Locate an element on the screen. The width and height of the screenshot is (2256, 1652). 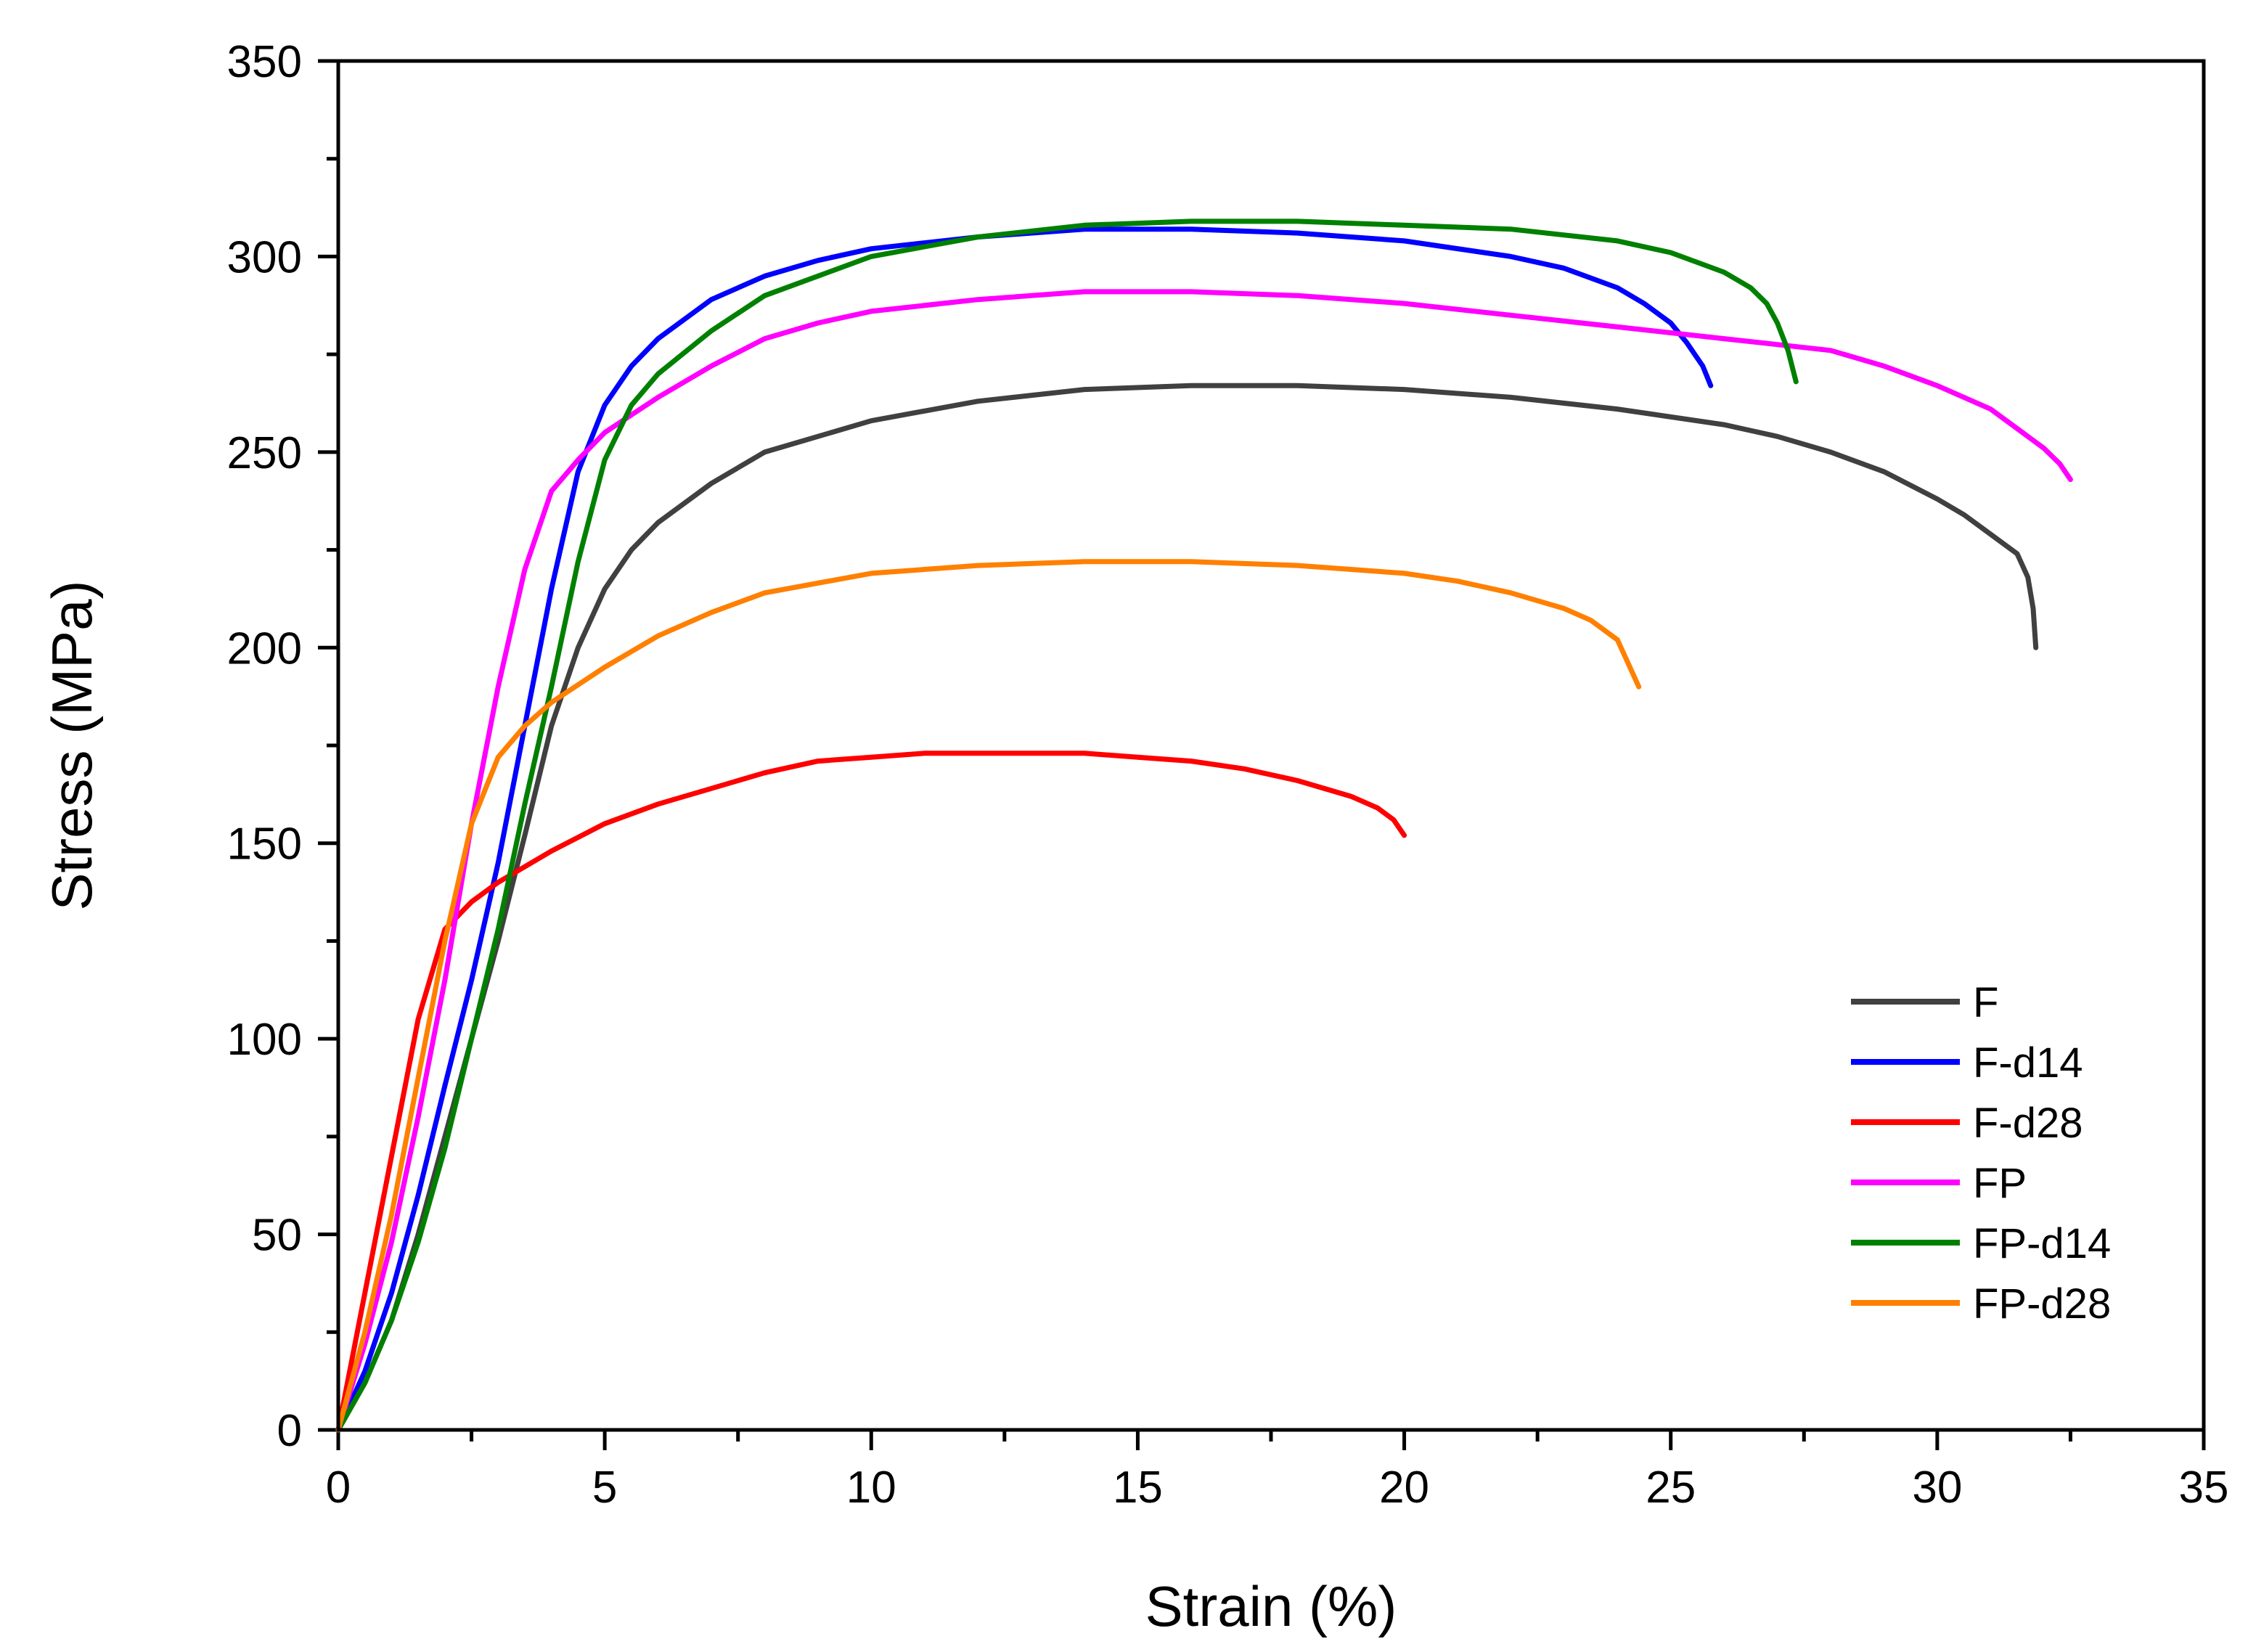
legend: F F-d14 F-d28 FP FP-d14 FP-d28 is located at coordinates (1981, 1153).